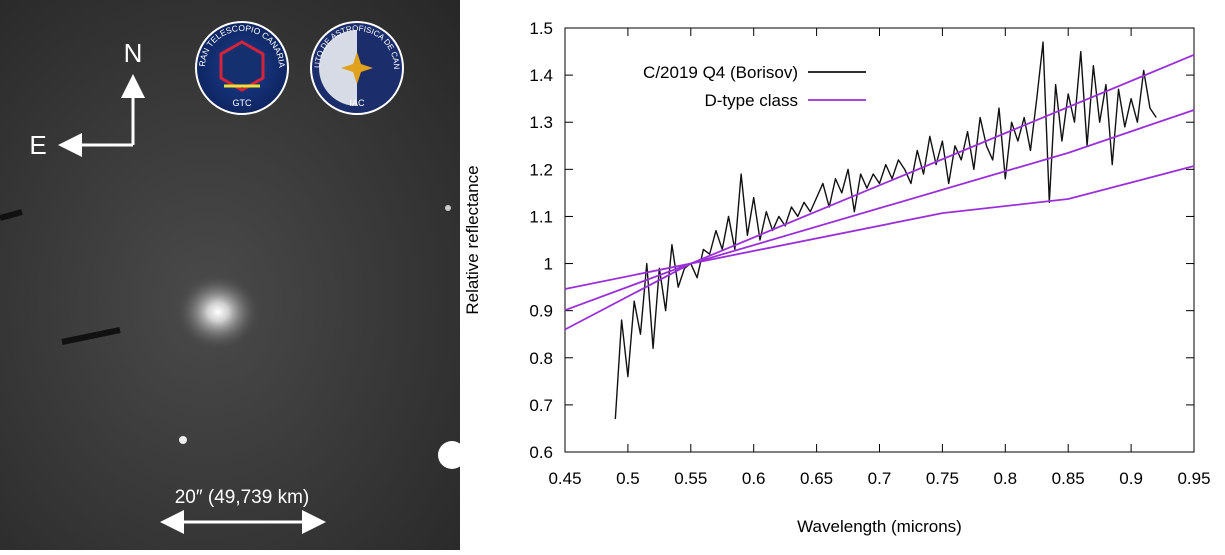  I want to click on x-tick-label: 0.5, so click(628, 478).